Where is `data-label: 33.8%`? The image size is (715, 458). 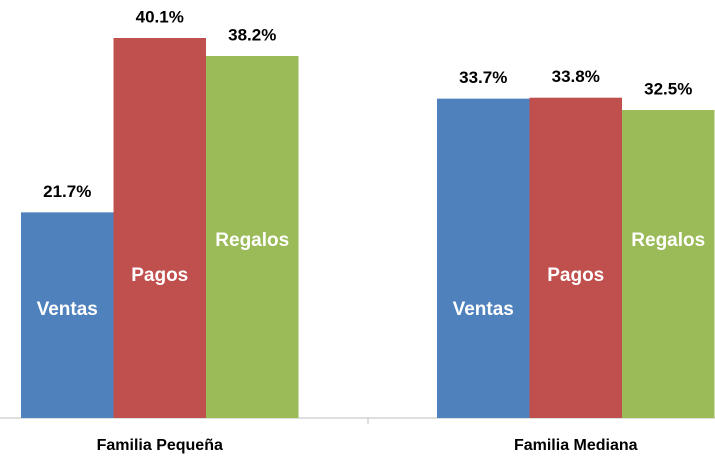 data-label: 33.8% is located at coordinates (576, 76).